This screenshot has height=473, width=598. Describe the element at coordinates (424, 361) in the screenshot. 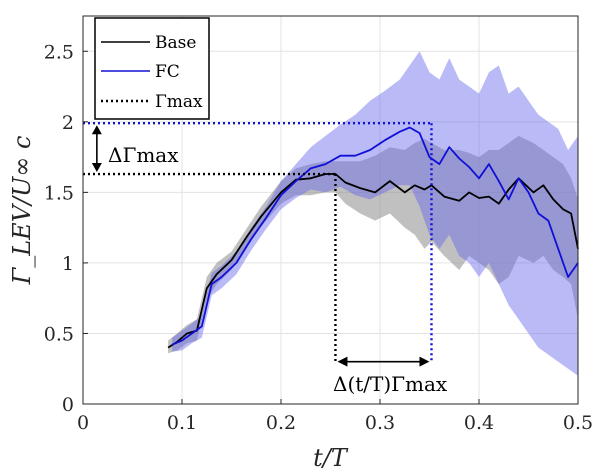

I see `delta-t-arrow-head-right` at that location.